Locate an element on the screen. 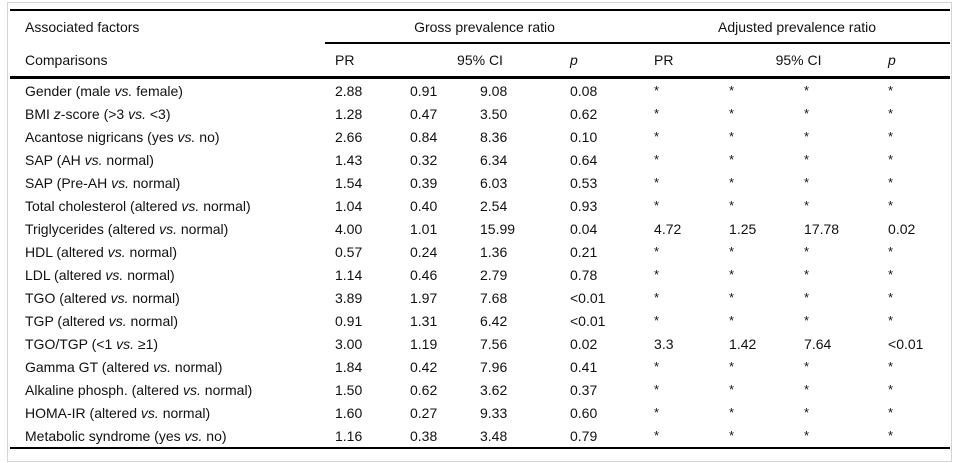  gross-ci-high-cell: 3.48 is located at coordinates (494, 435).